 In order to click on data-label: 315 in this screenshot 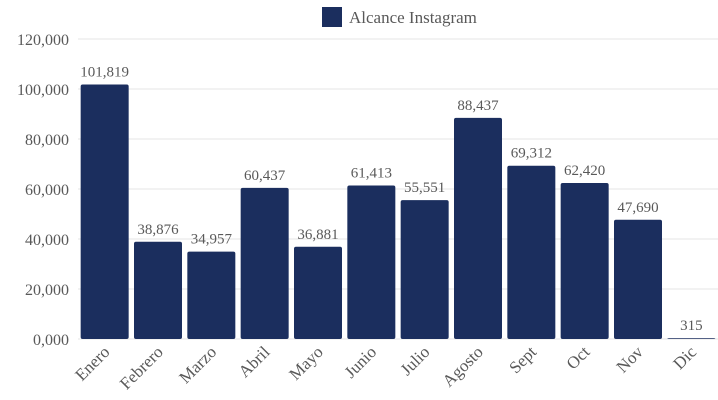, I will do `click(691, 326)`.